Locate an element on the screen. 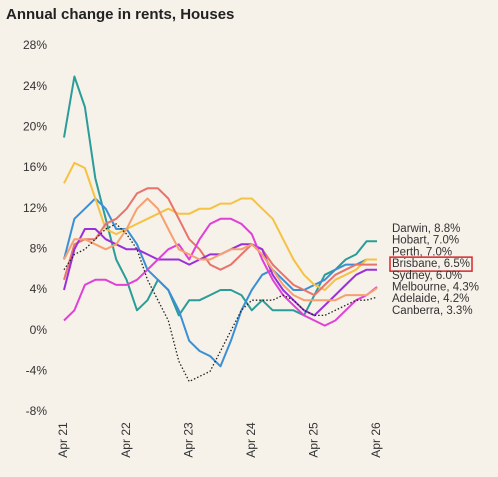 This screenshot has width=498, height=477. legend-label: Adelaide, 4.2% is located at coordinates (430, 299).